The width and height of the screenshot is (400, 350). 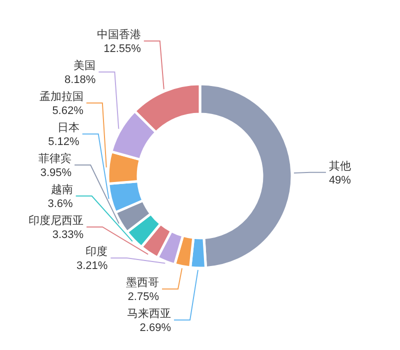 I want to click on slice-label: 日本, so click(x=68, y=127).